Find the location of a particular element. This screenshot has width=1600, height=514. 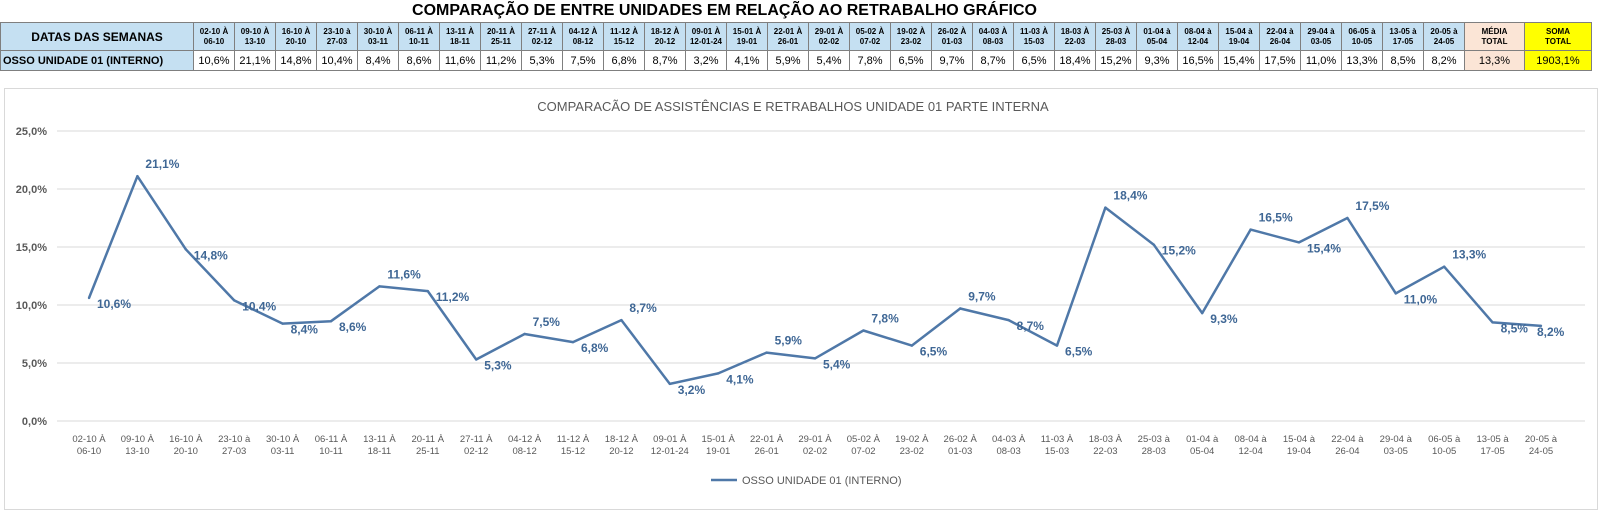

week-header-cell: 06-05 à 10-05 is located at coordinates (1362, 36).